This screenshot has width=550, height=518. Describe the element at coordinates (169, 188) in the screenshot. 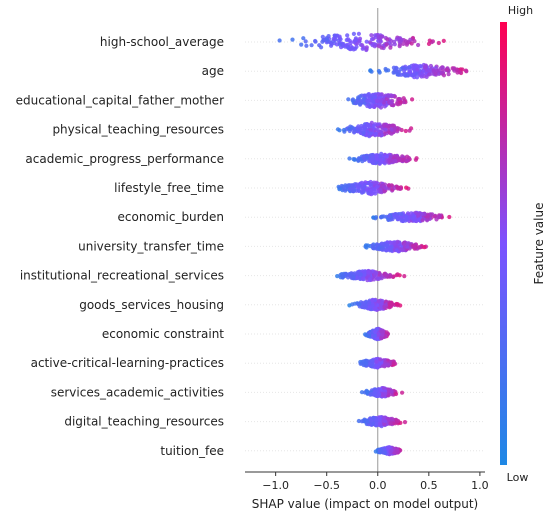

I see `feature-label: lifestyle_free_time` at that location.